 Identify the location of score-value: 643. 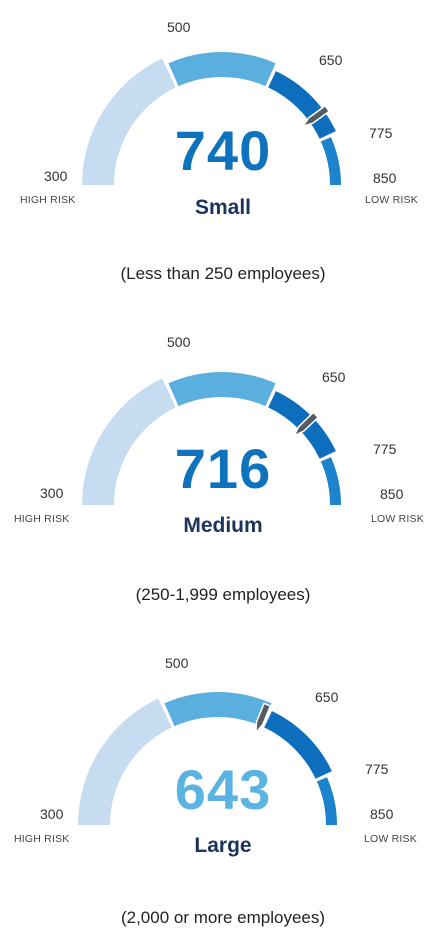
(223, 789).